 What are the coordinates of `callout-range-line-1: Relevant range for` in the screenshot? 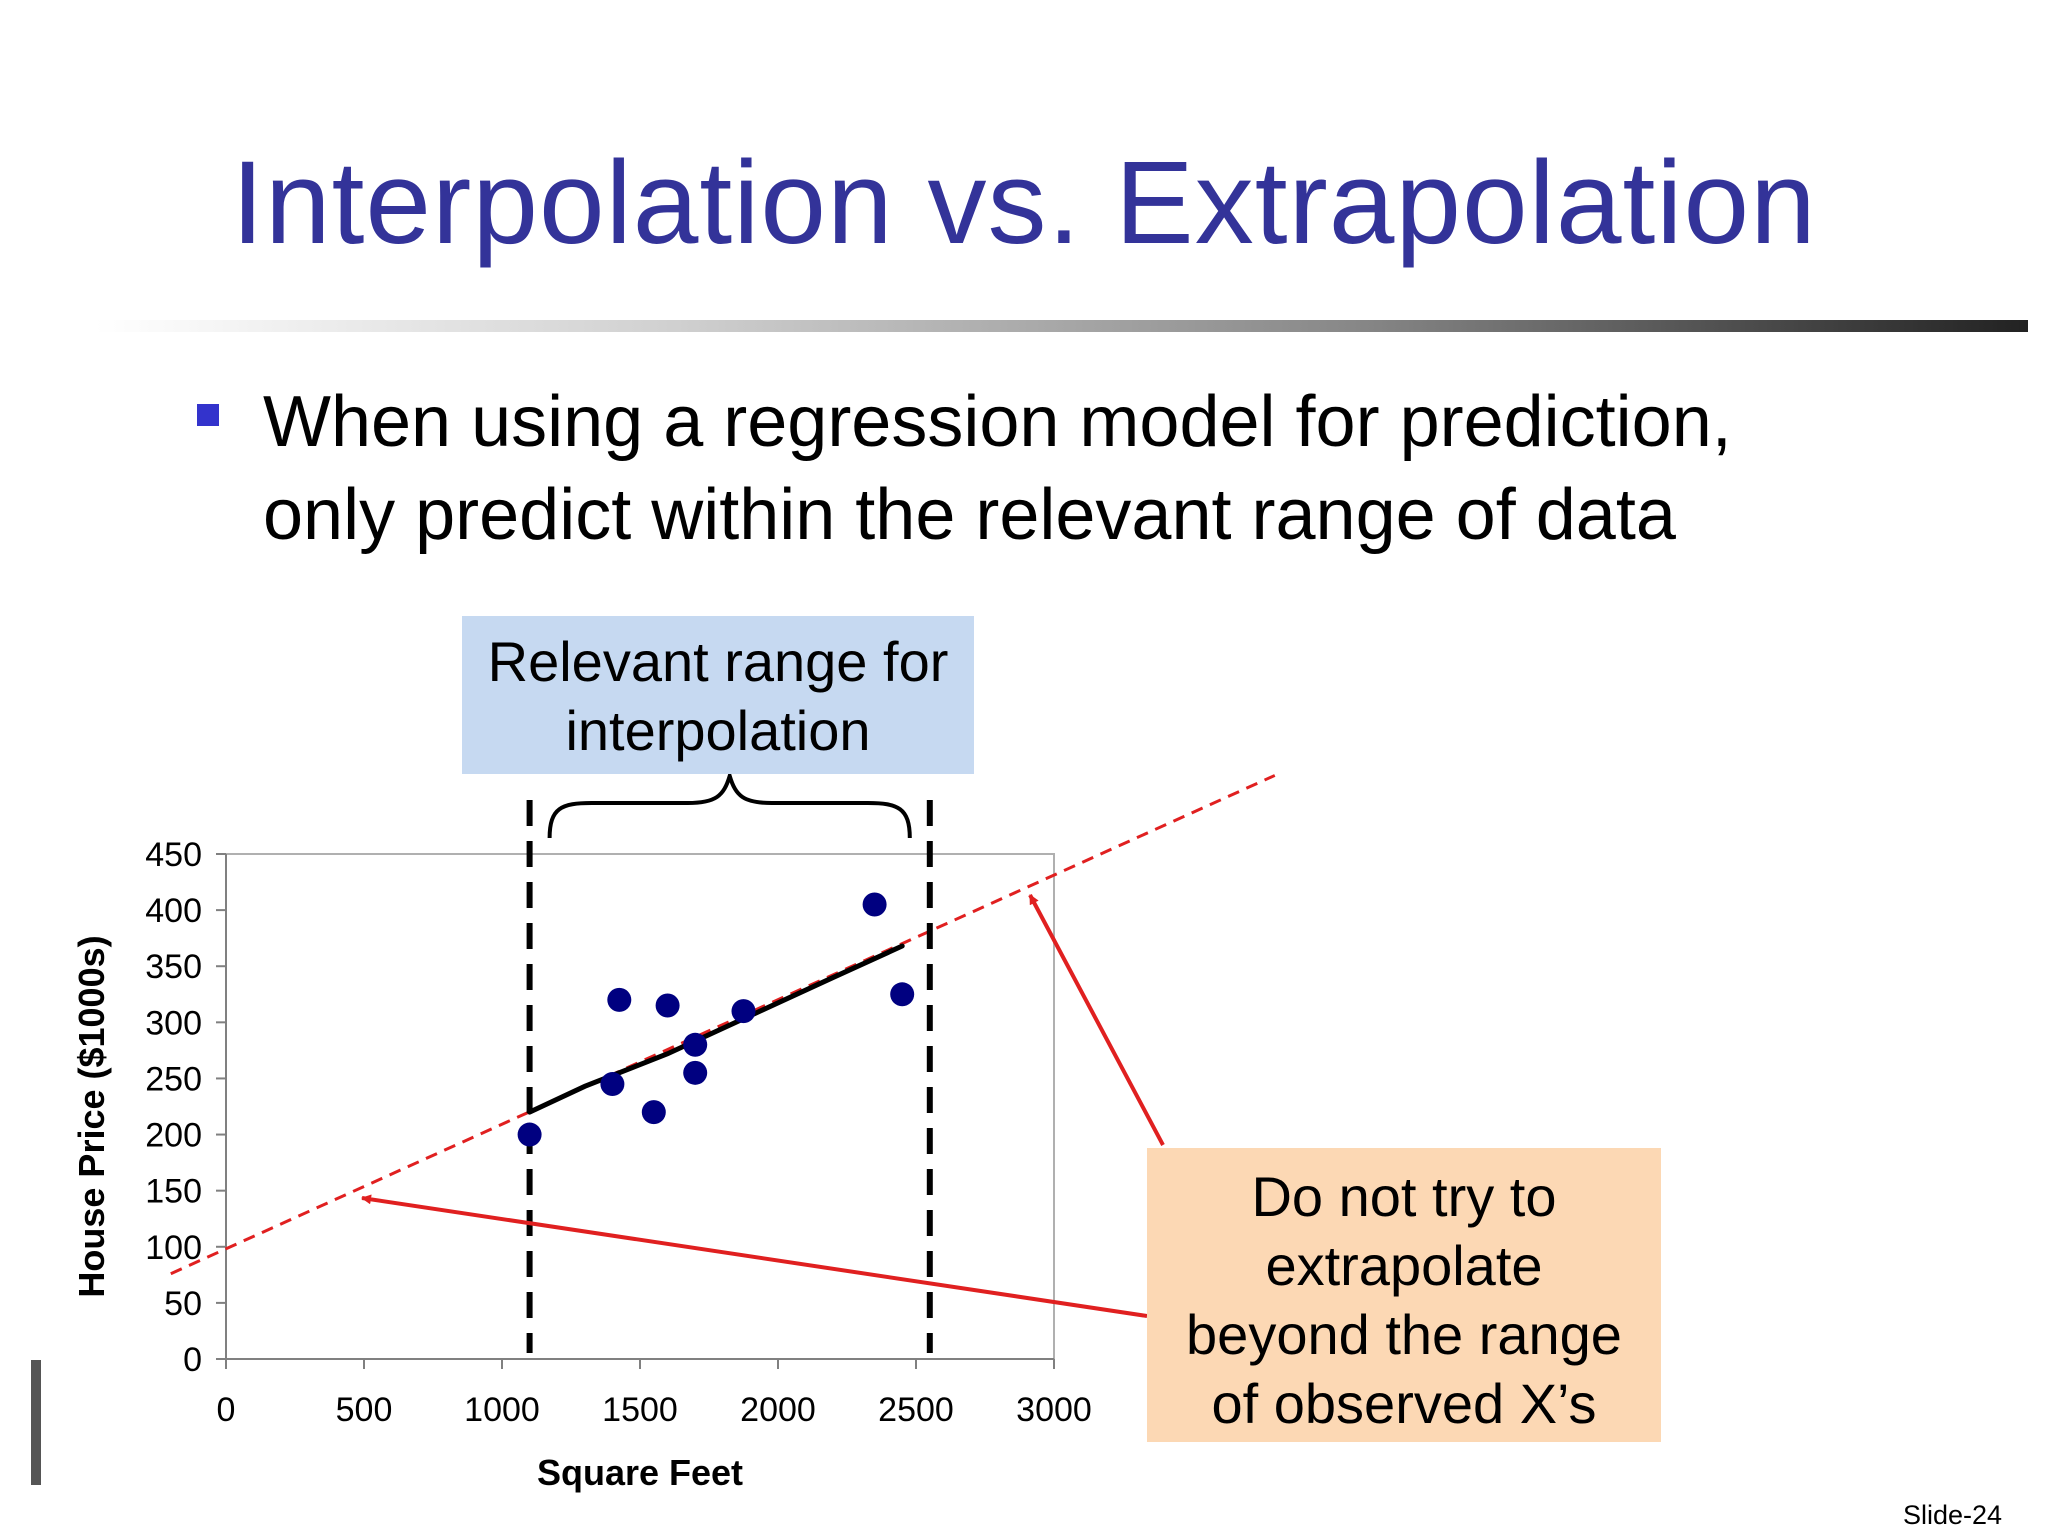 It's located at (718, 661).